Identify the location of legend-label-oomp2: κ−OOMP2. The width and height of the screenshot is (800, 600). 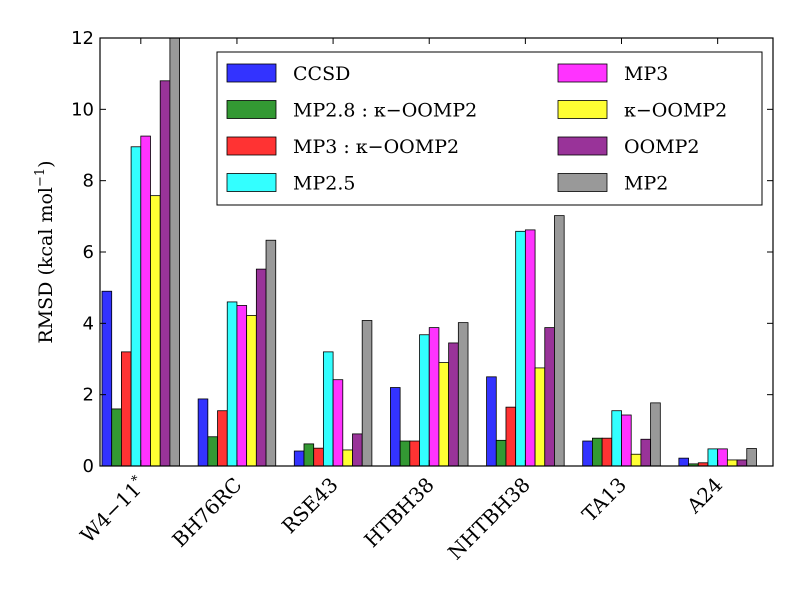
(675, 111).